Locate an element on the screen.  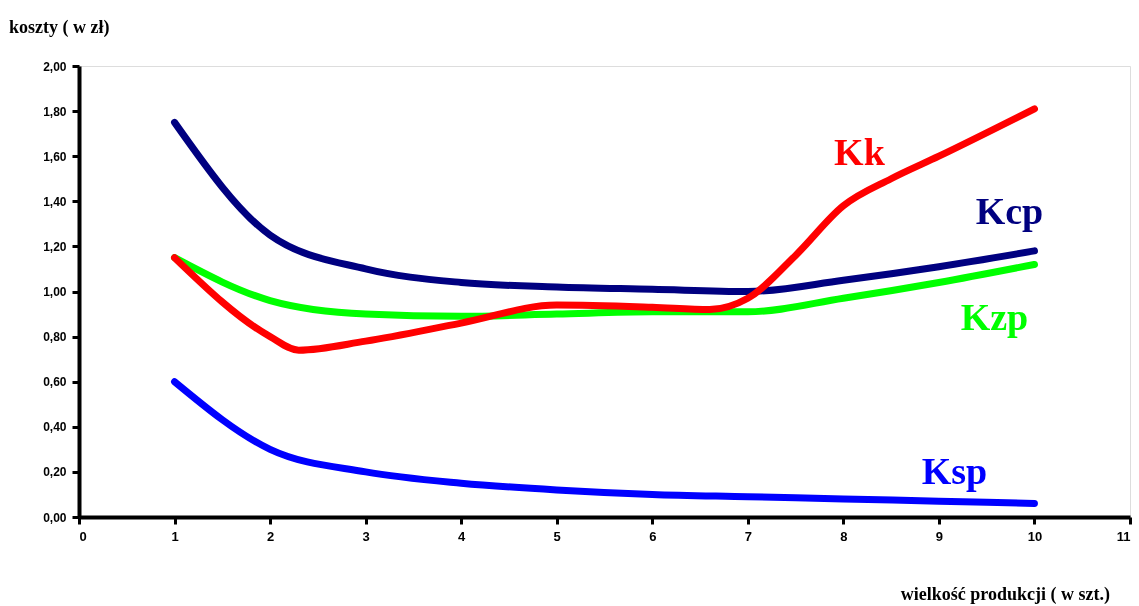
series-label: Ksp is located at coordinates (954, 471).